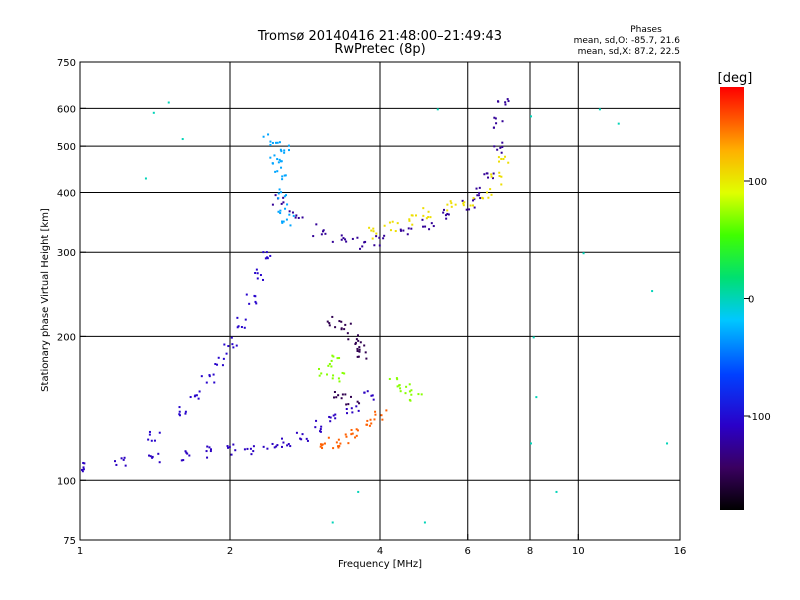  I want to click on y-tick-label: 75, so click(69, 541).